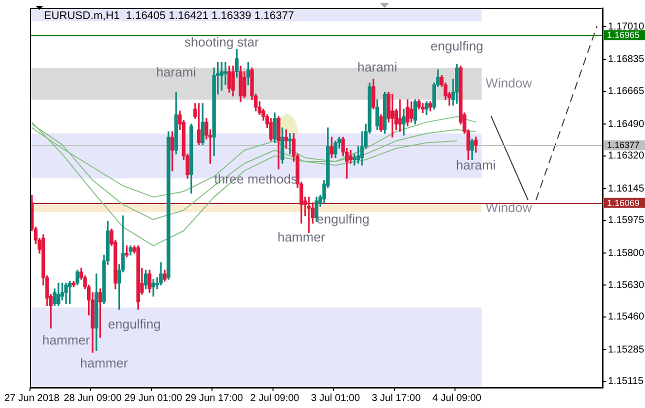 The height and width of the screenshot is (408, 645). I want to click on y-tick-label: 1.17010, so click(626, 26).